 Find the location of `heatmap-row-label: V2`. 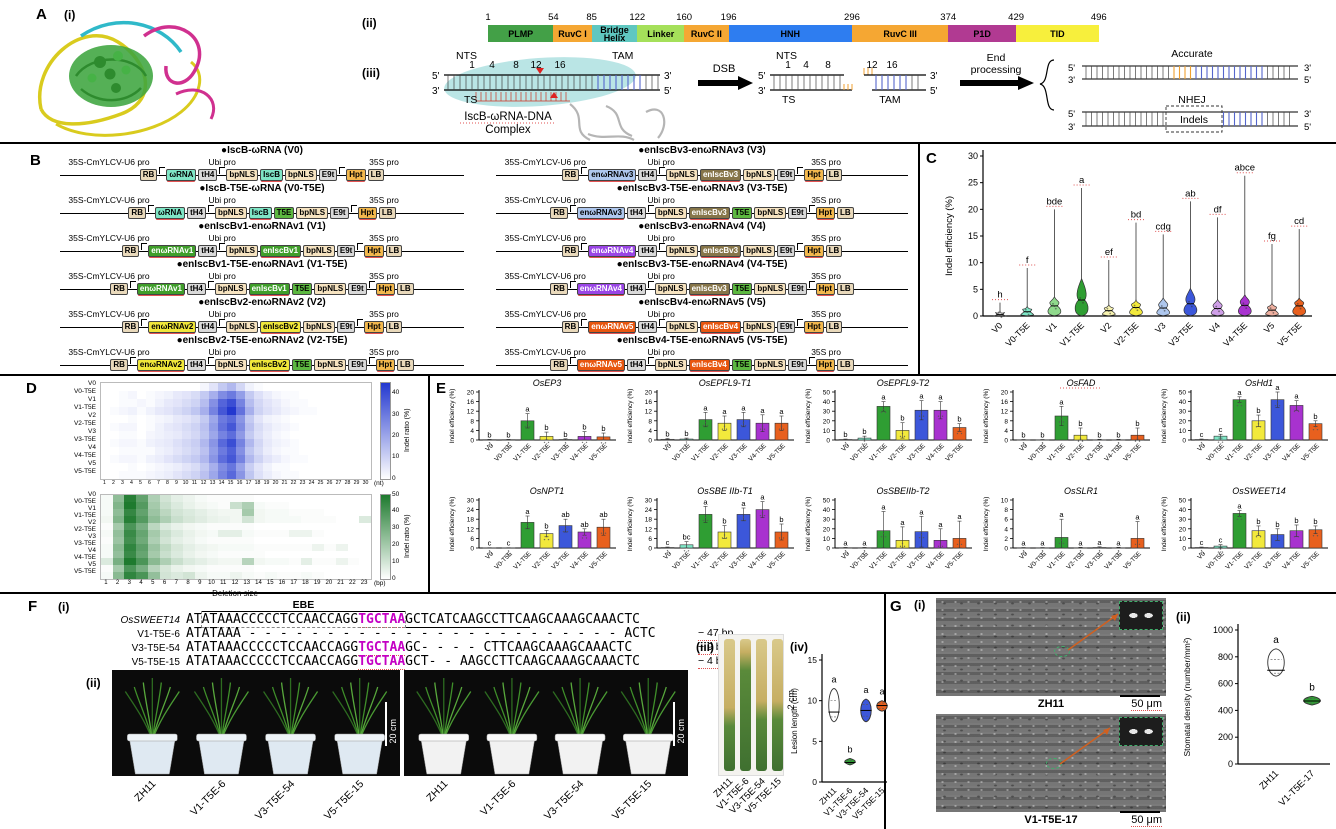

heatmap-row-label: V2 is located at coordinates (92, 522).